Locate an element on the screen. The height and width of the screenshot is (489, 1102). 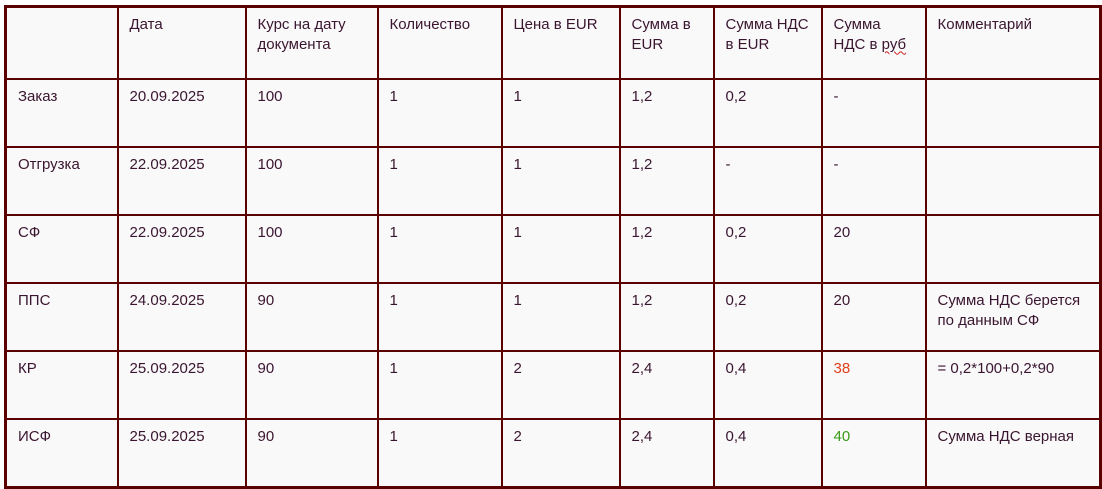
cell-document-type: ИСФ is located at coordinates (61, 453).